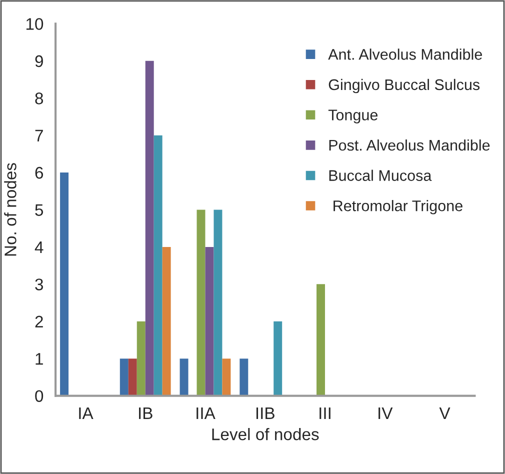 The image size is (505, 474). I want to click on y-tick-label: 10, so click(35, 24).